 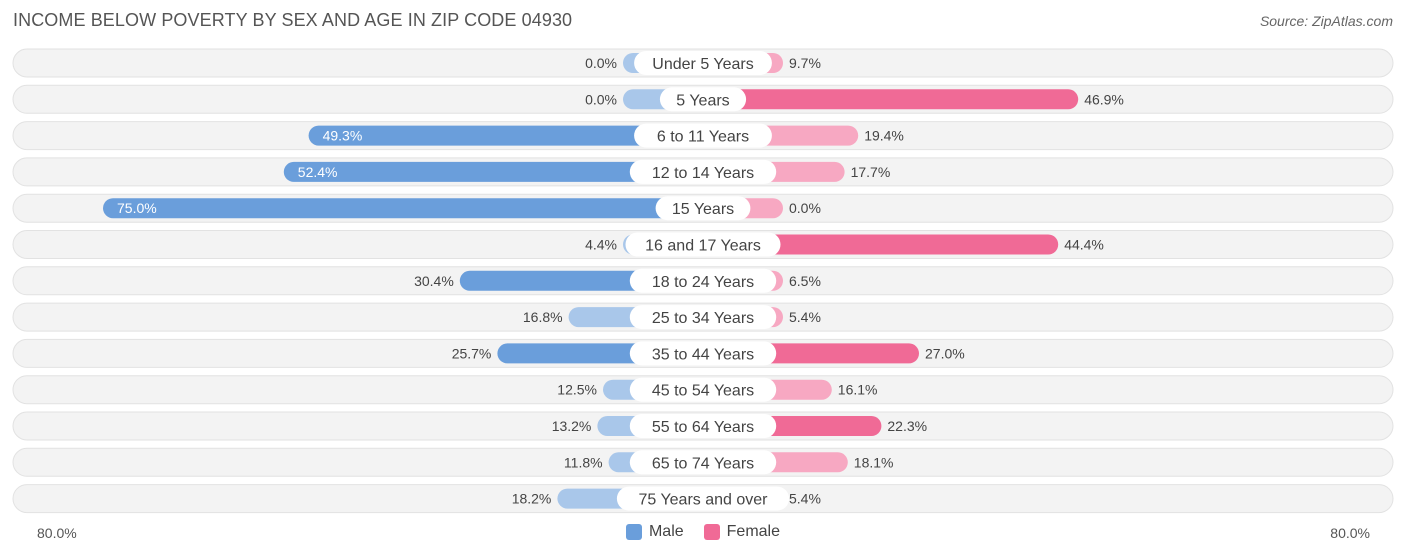 I want to click on category-label: Under 5 Years, so click(x=702, y=64).